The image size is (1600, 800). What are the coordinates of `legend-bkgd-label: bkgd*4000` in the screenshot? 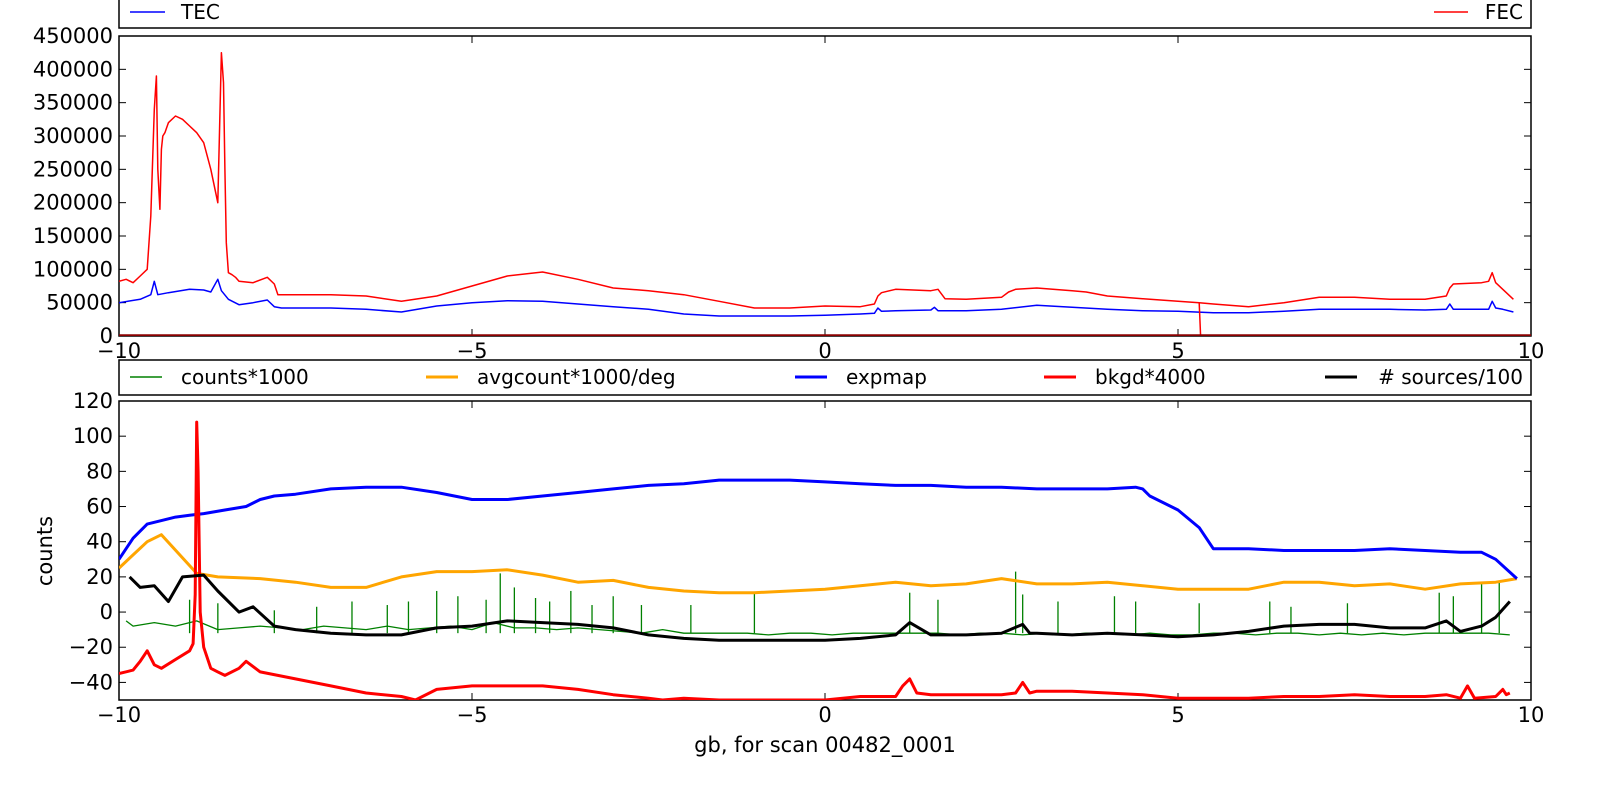 It's located at (1150, 377).